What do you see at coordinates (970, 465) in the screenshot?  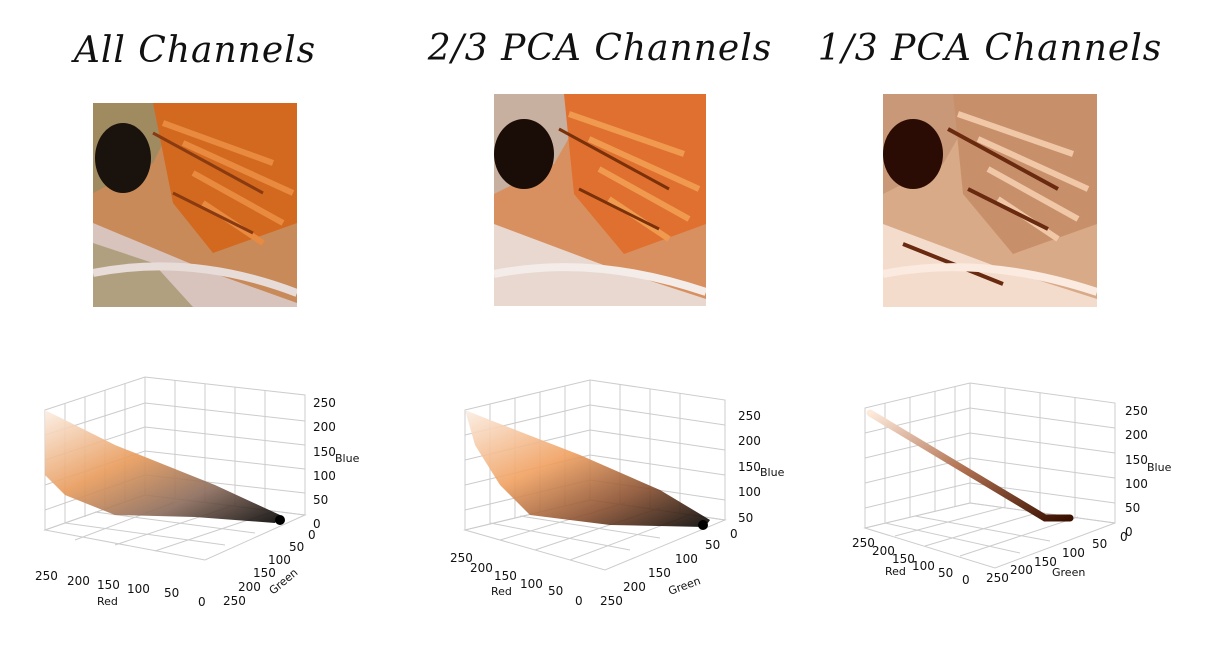 I see `point-line` at bounding box center [970, 465].